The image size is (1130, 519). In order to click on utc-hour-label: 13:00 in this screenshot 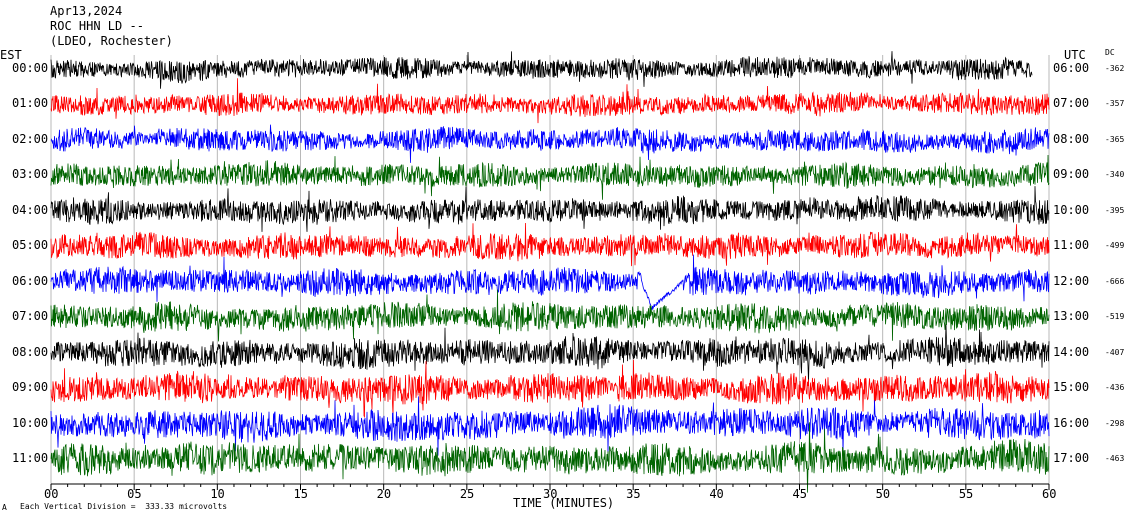, I will do `click(1071, 316)`.